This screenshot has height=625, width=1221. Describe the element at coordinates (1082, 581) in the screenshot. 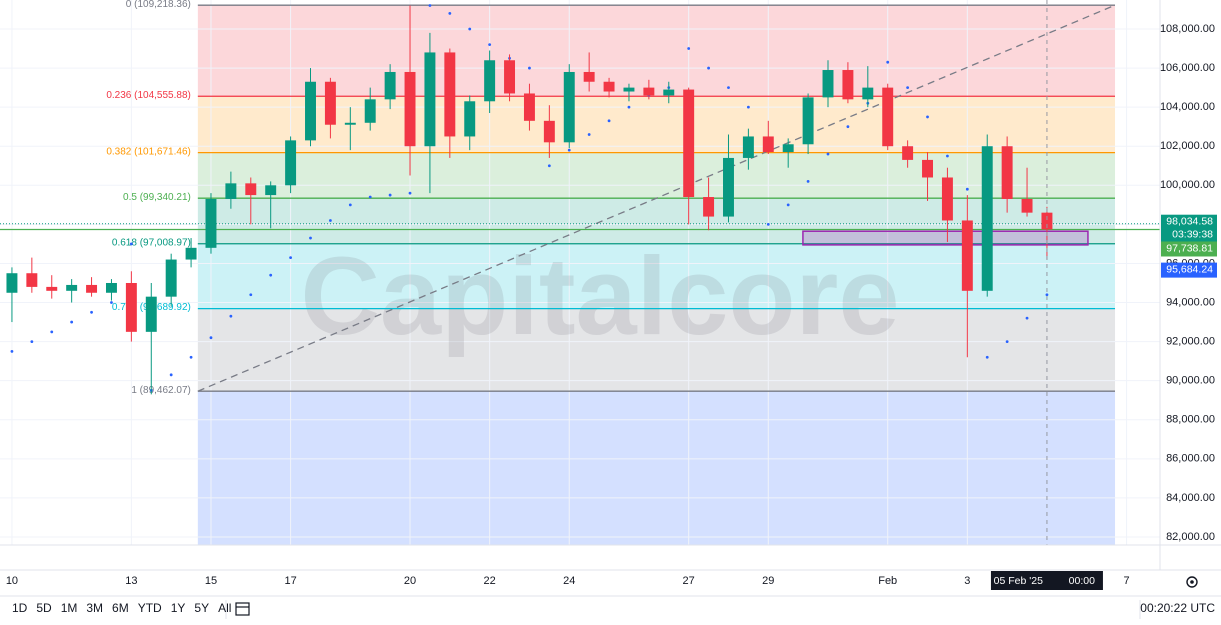

I see `crosshair-time: 00:00` at that location.